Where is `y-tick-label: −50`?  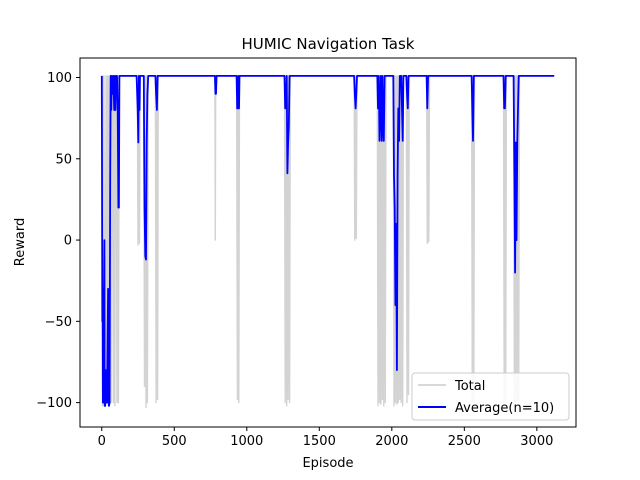 y-tick-label: −50 is located at coordinates (58, 322).